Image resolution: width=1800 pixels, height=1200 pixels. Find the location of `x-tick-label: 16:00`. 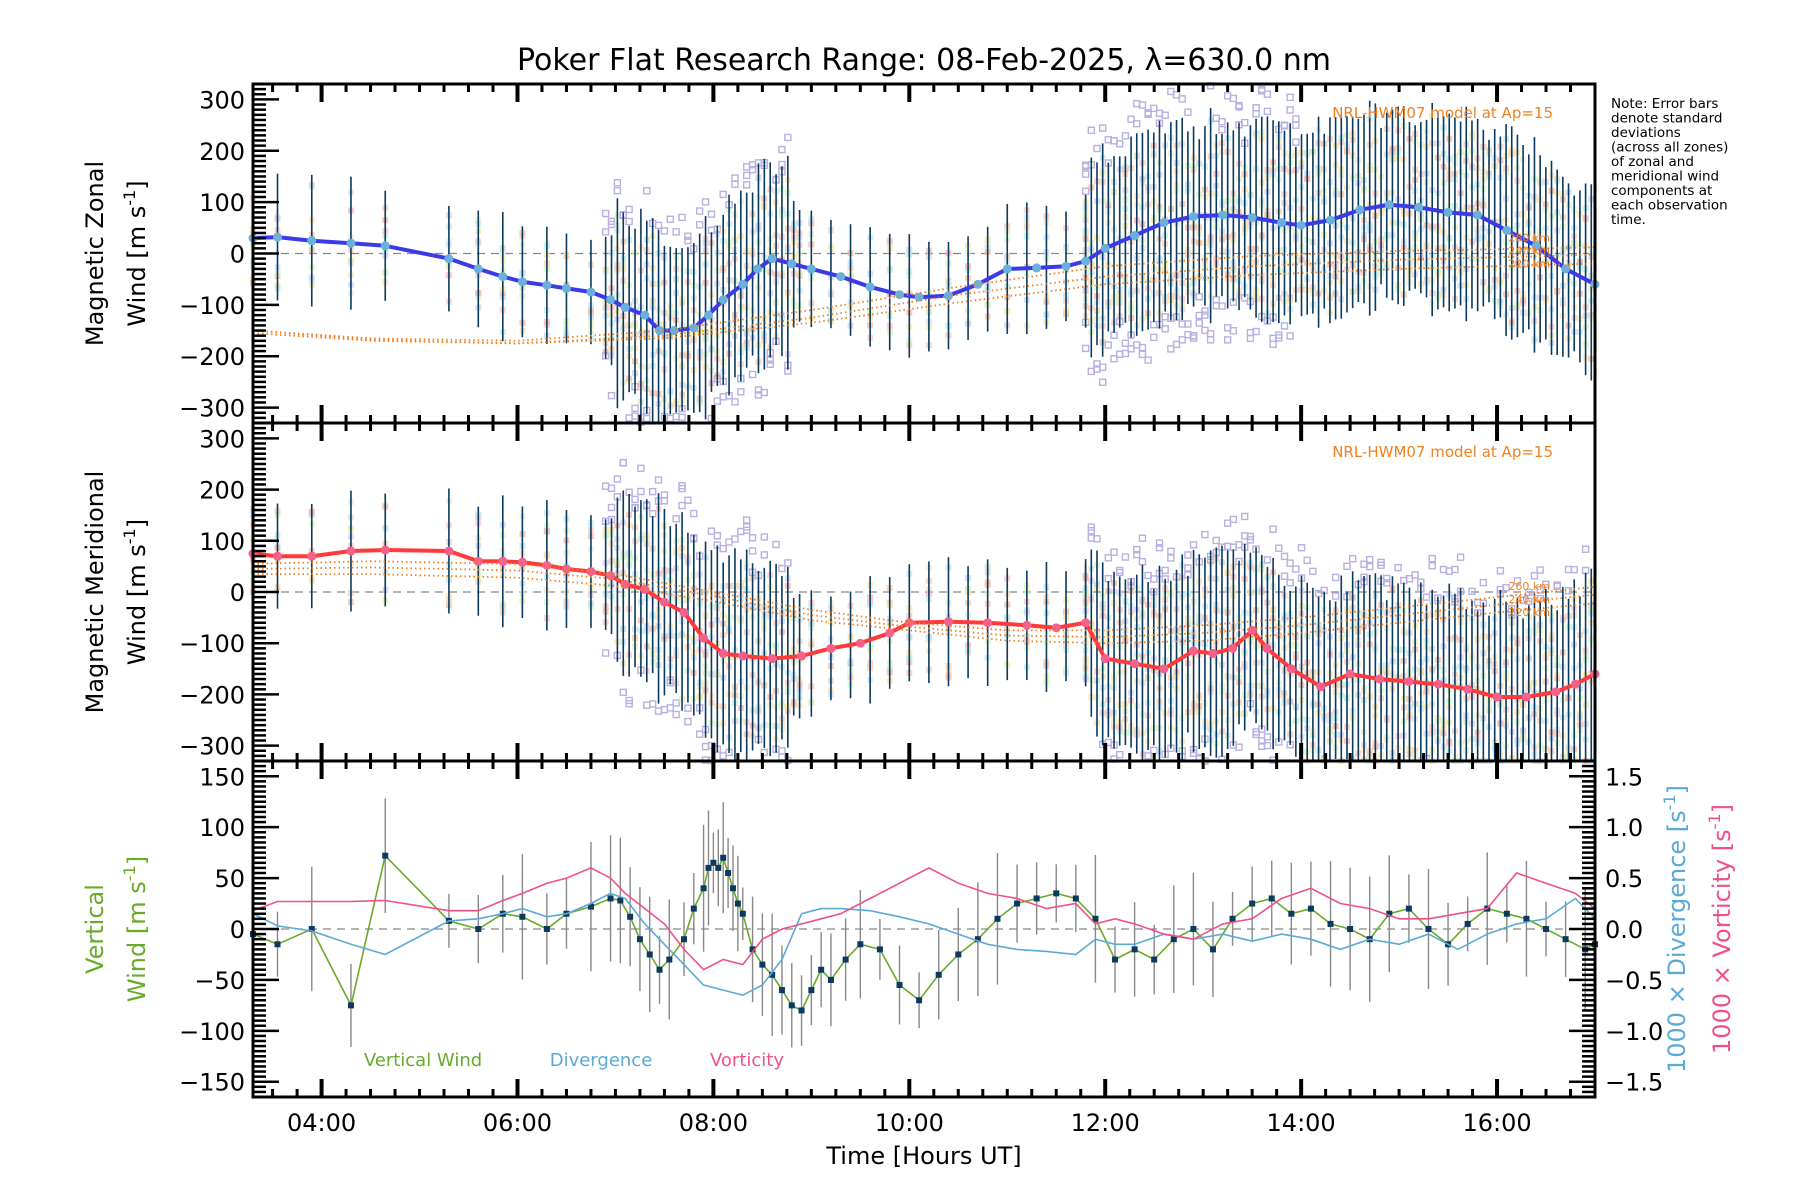

x-tick-label: 16:00 is located at coordinates (1496, 1123).